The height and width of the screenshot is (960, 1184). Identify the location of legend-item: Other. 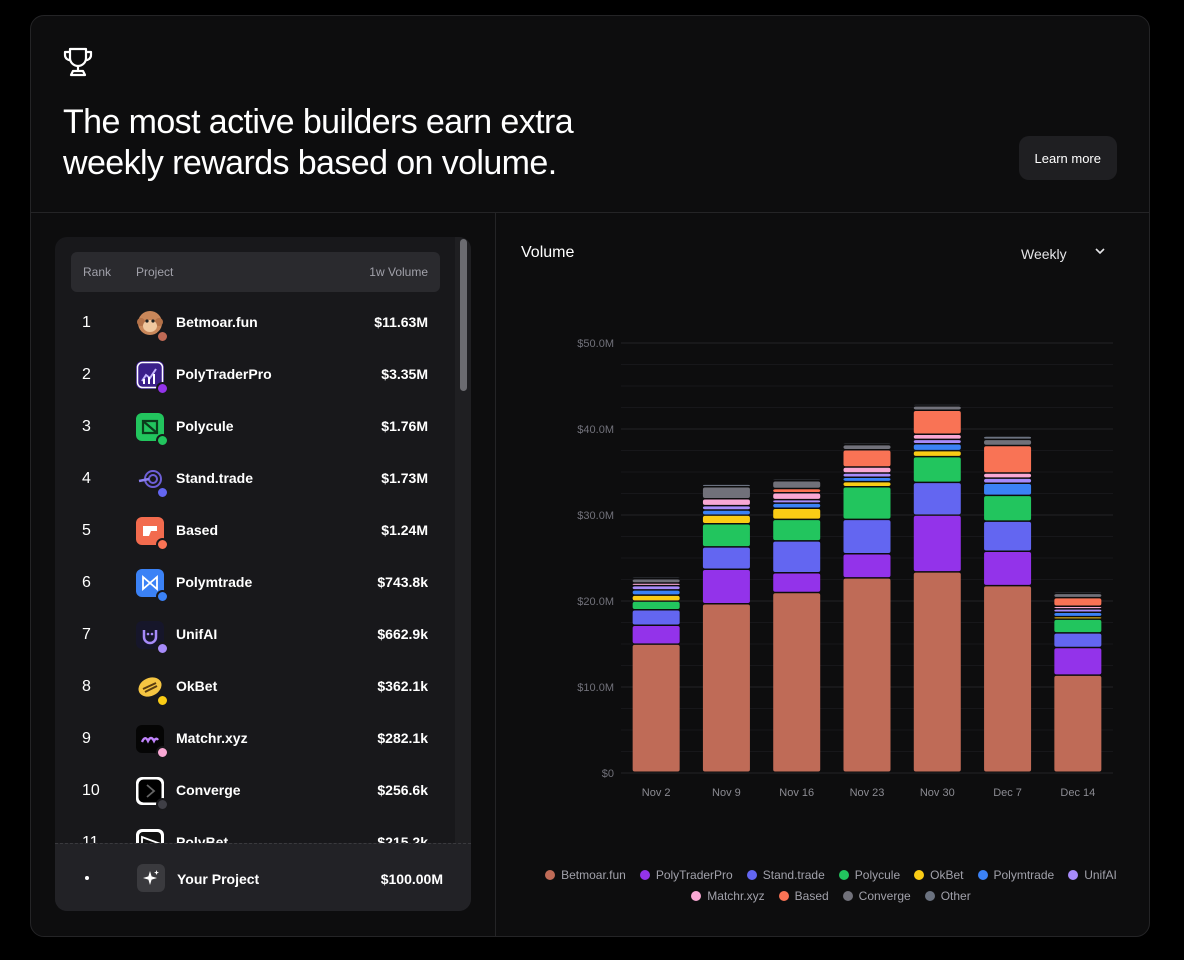
(947, 896).